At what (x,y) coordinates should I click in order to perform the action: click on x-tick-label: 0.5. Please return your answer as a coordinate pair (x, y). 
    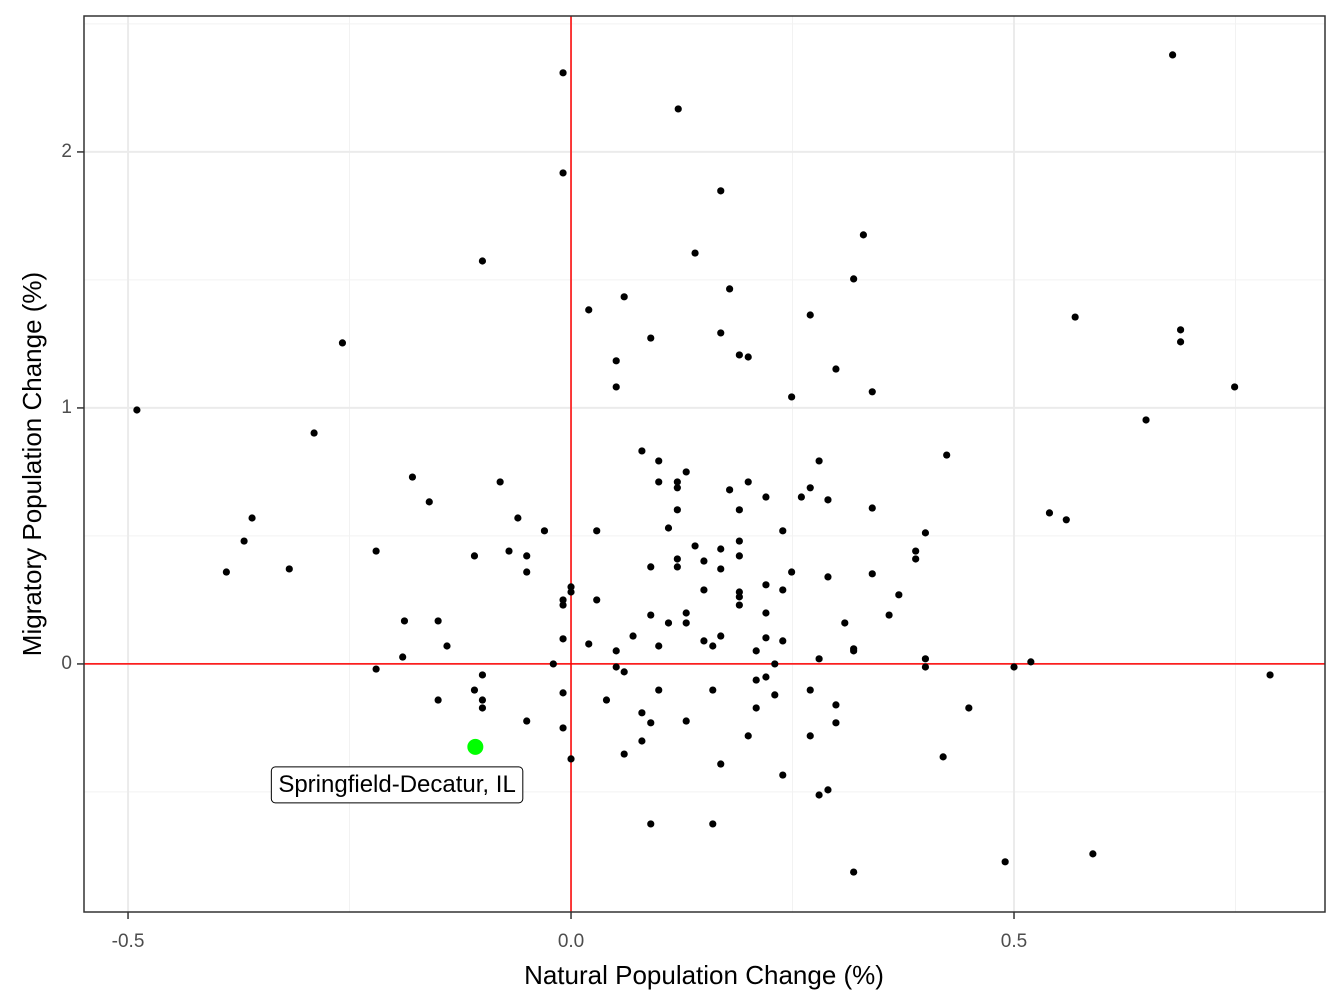
    Looking at the image, I should click on (1014, 941).